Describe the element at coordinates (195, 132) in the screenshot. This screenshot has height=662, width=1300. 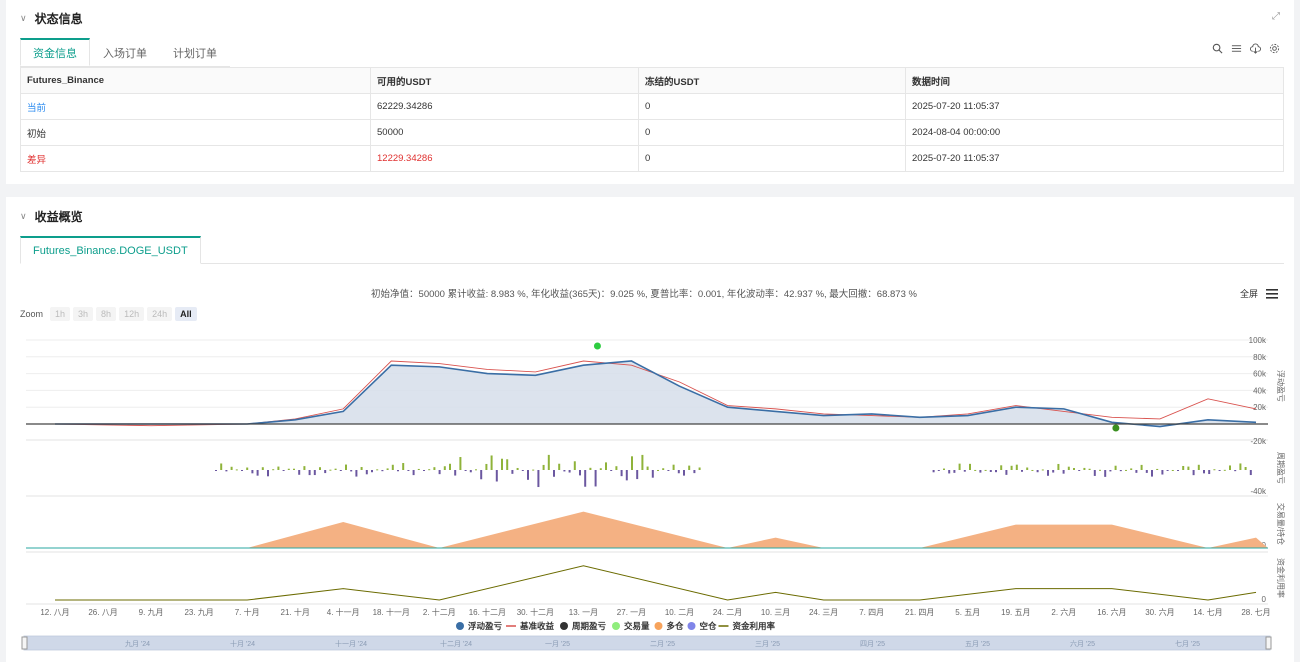
I see `row-label-initial: 初始` at that location.